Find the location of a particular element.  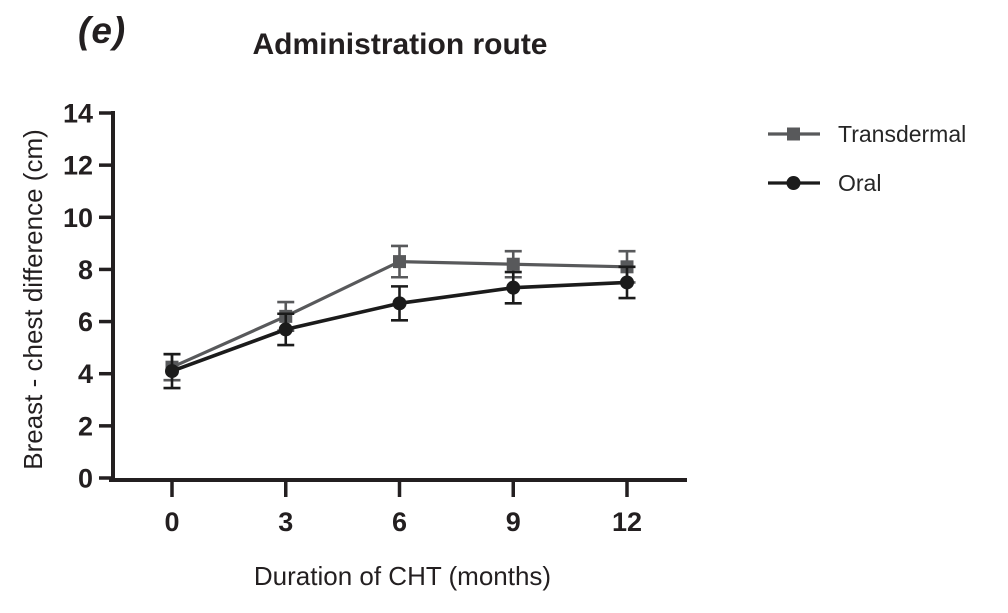

chart-legend: Transdermal Oral is located at coordinates (866, 158).